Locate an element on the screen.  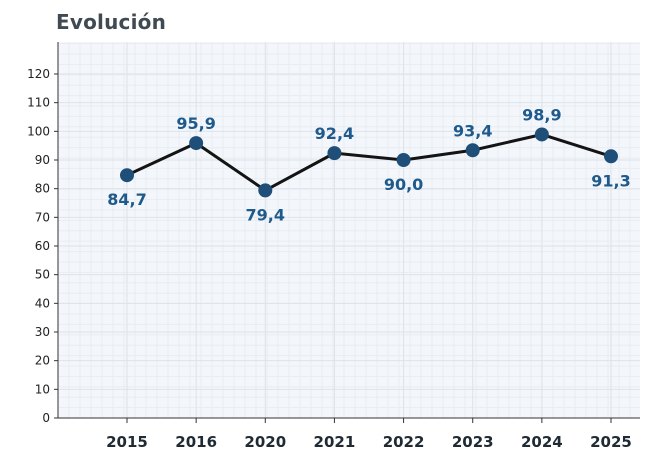
series-line is located at coordinates (369, 162).